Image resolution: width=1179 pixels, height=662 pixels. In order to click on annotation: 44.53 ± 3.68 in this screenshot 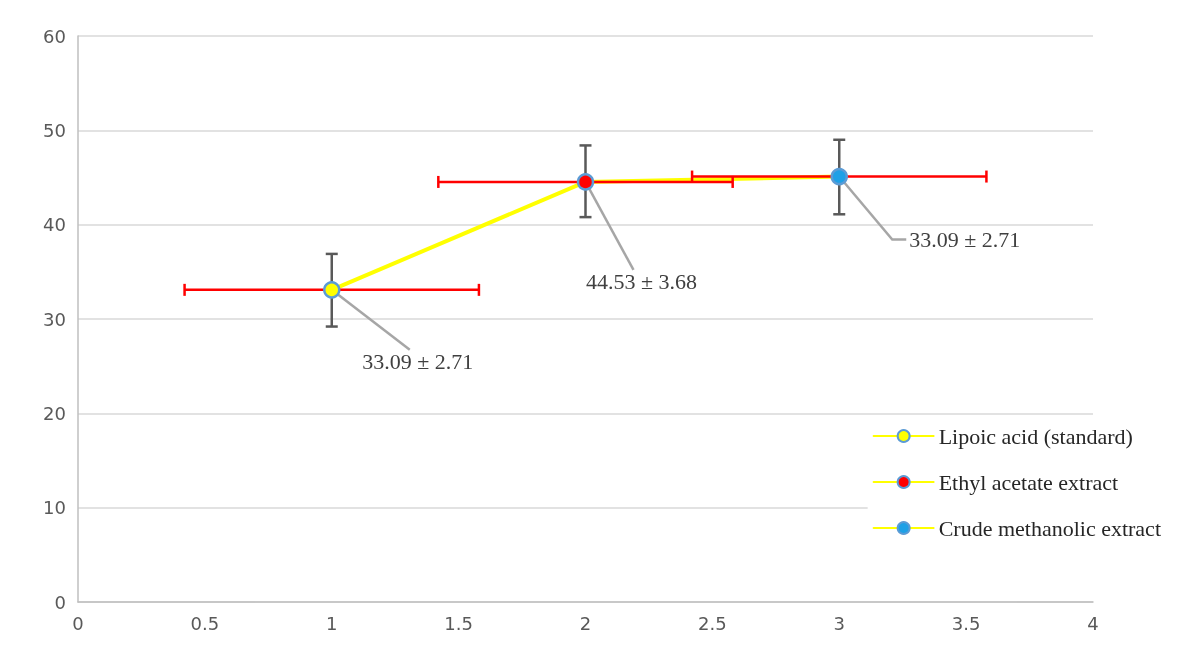, I will do `click(641, 282)`.